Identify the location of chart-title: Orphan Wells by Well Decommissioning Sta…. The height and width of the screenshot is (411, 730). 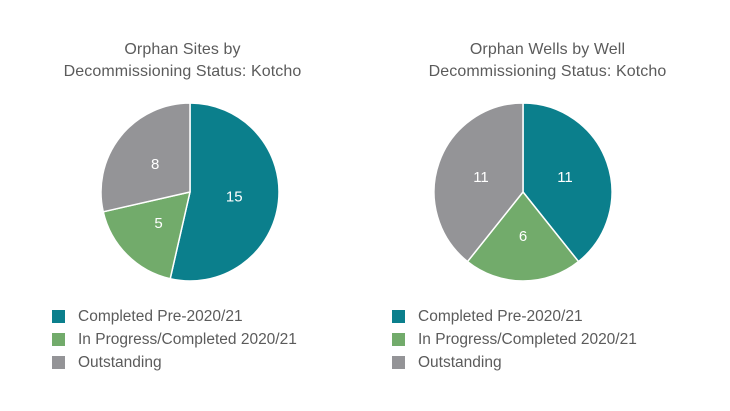
(547, 61).